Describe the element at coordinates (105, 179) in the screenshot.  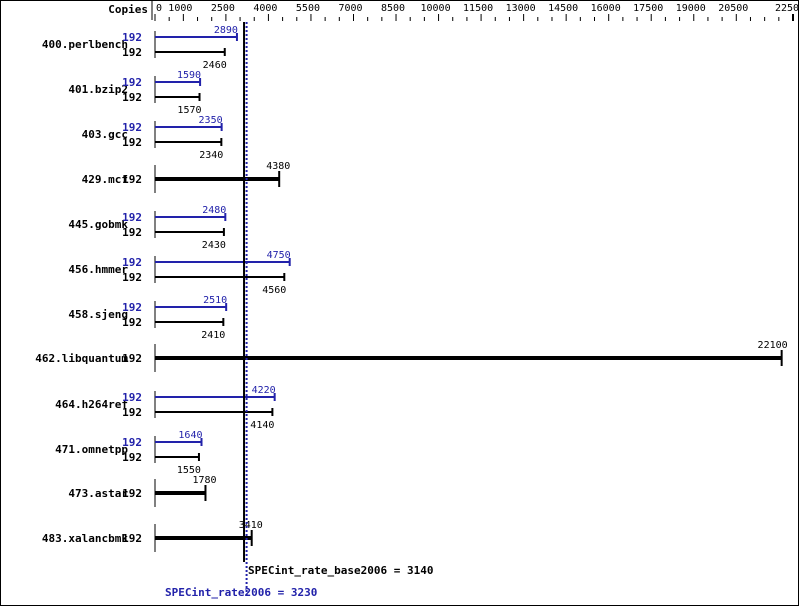
I see `benchmark-label: 429.mcf` at that location.